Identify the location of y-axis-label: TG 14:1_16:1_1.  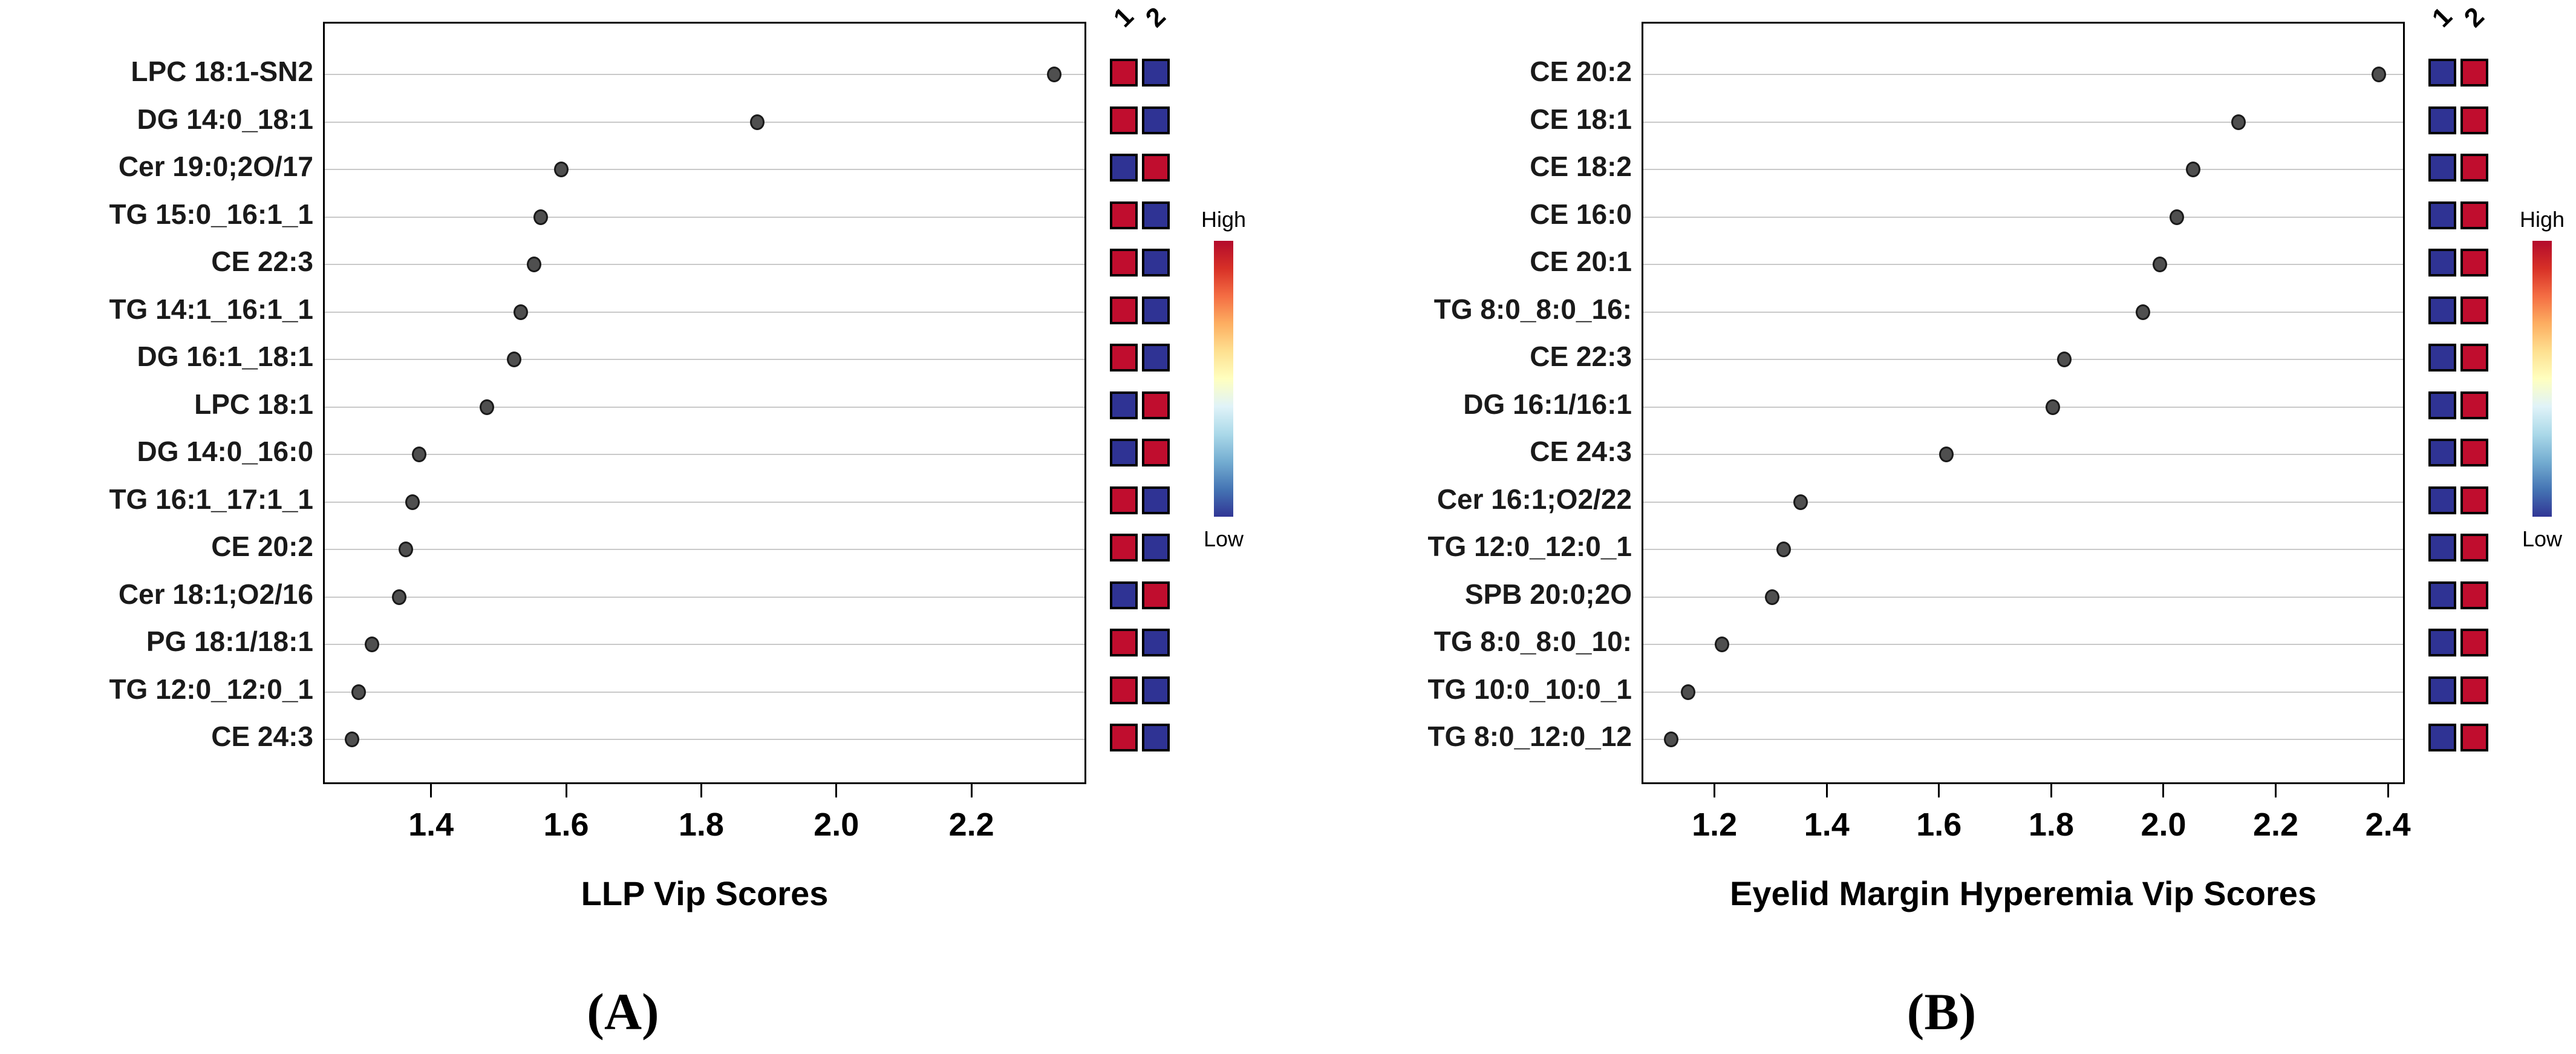
(211, 309).